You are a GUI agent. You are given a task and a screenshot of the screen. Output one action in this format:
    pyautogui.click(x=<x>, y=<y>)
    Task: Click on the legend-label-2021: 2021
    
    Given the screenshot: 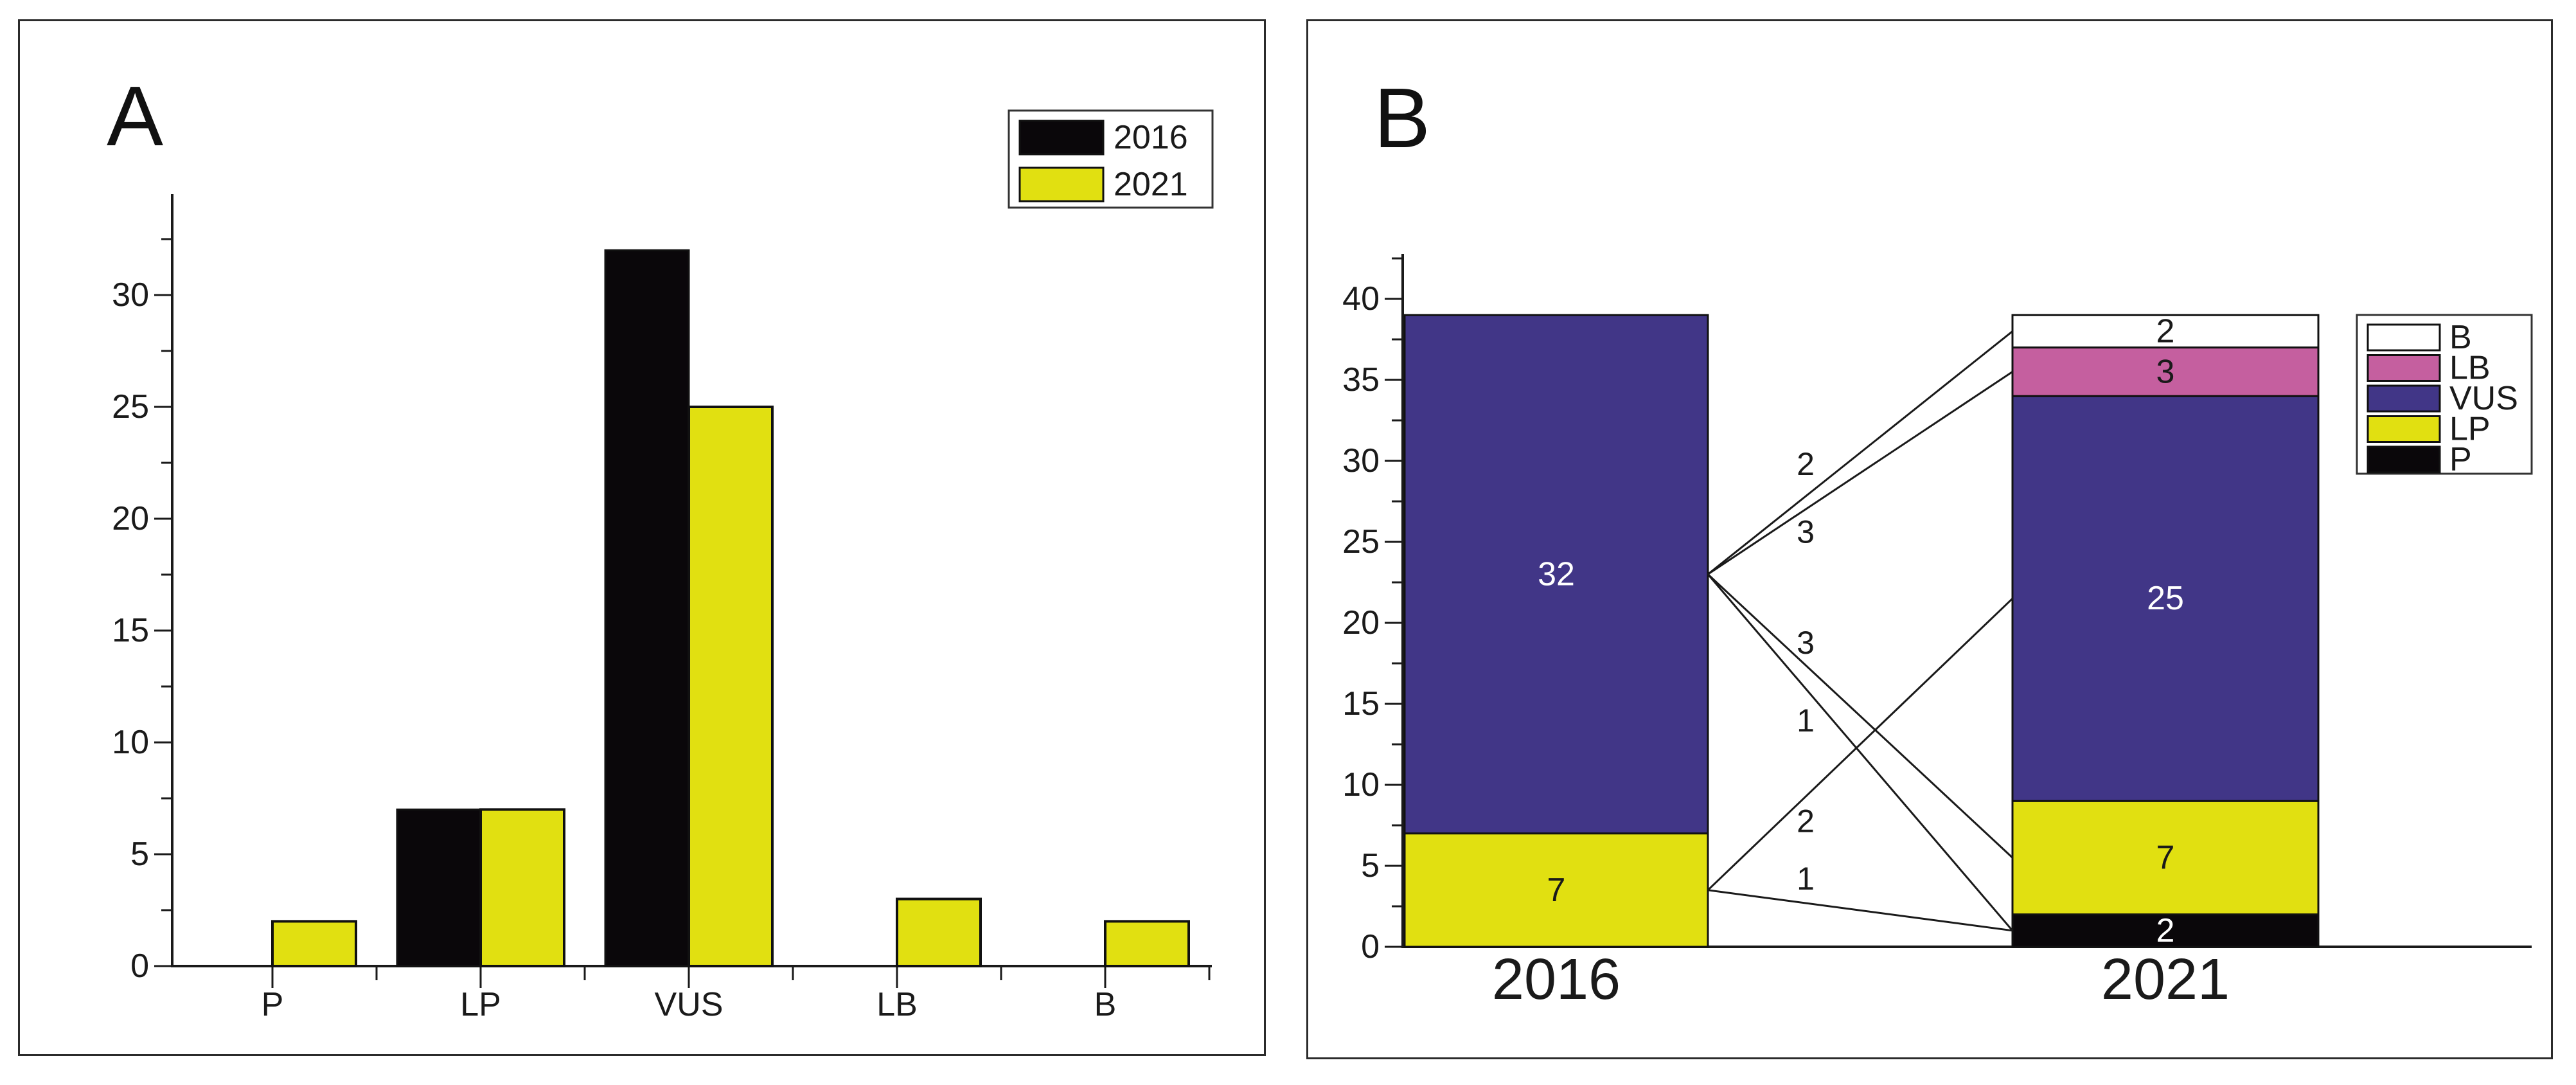 What is the action you would take?
    pyautogui.click(x=1151, y=185)
    